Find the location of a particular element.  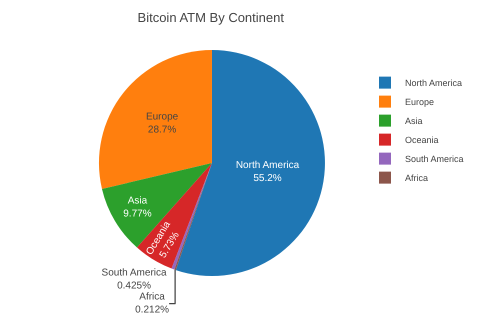

data-label: 28.7% is located at coordinates (162, 130).